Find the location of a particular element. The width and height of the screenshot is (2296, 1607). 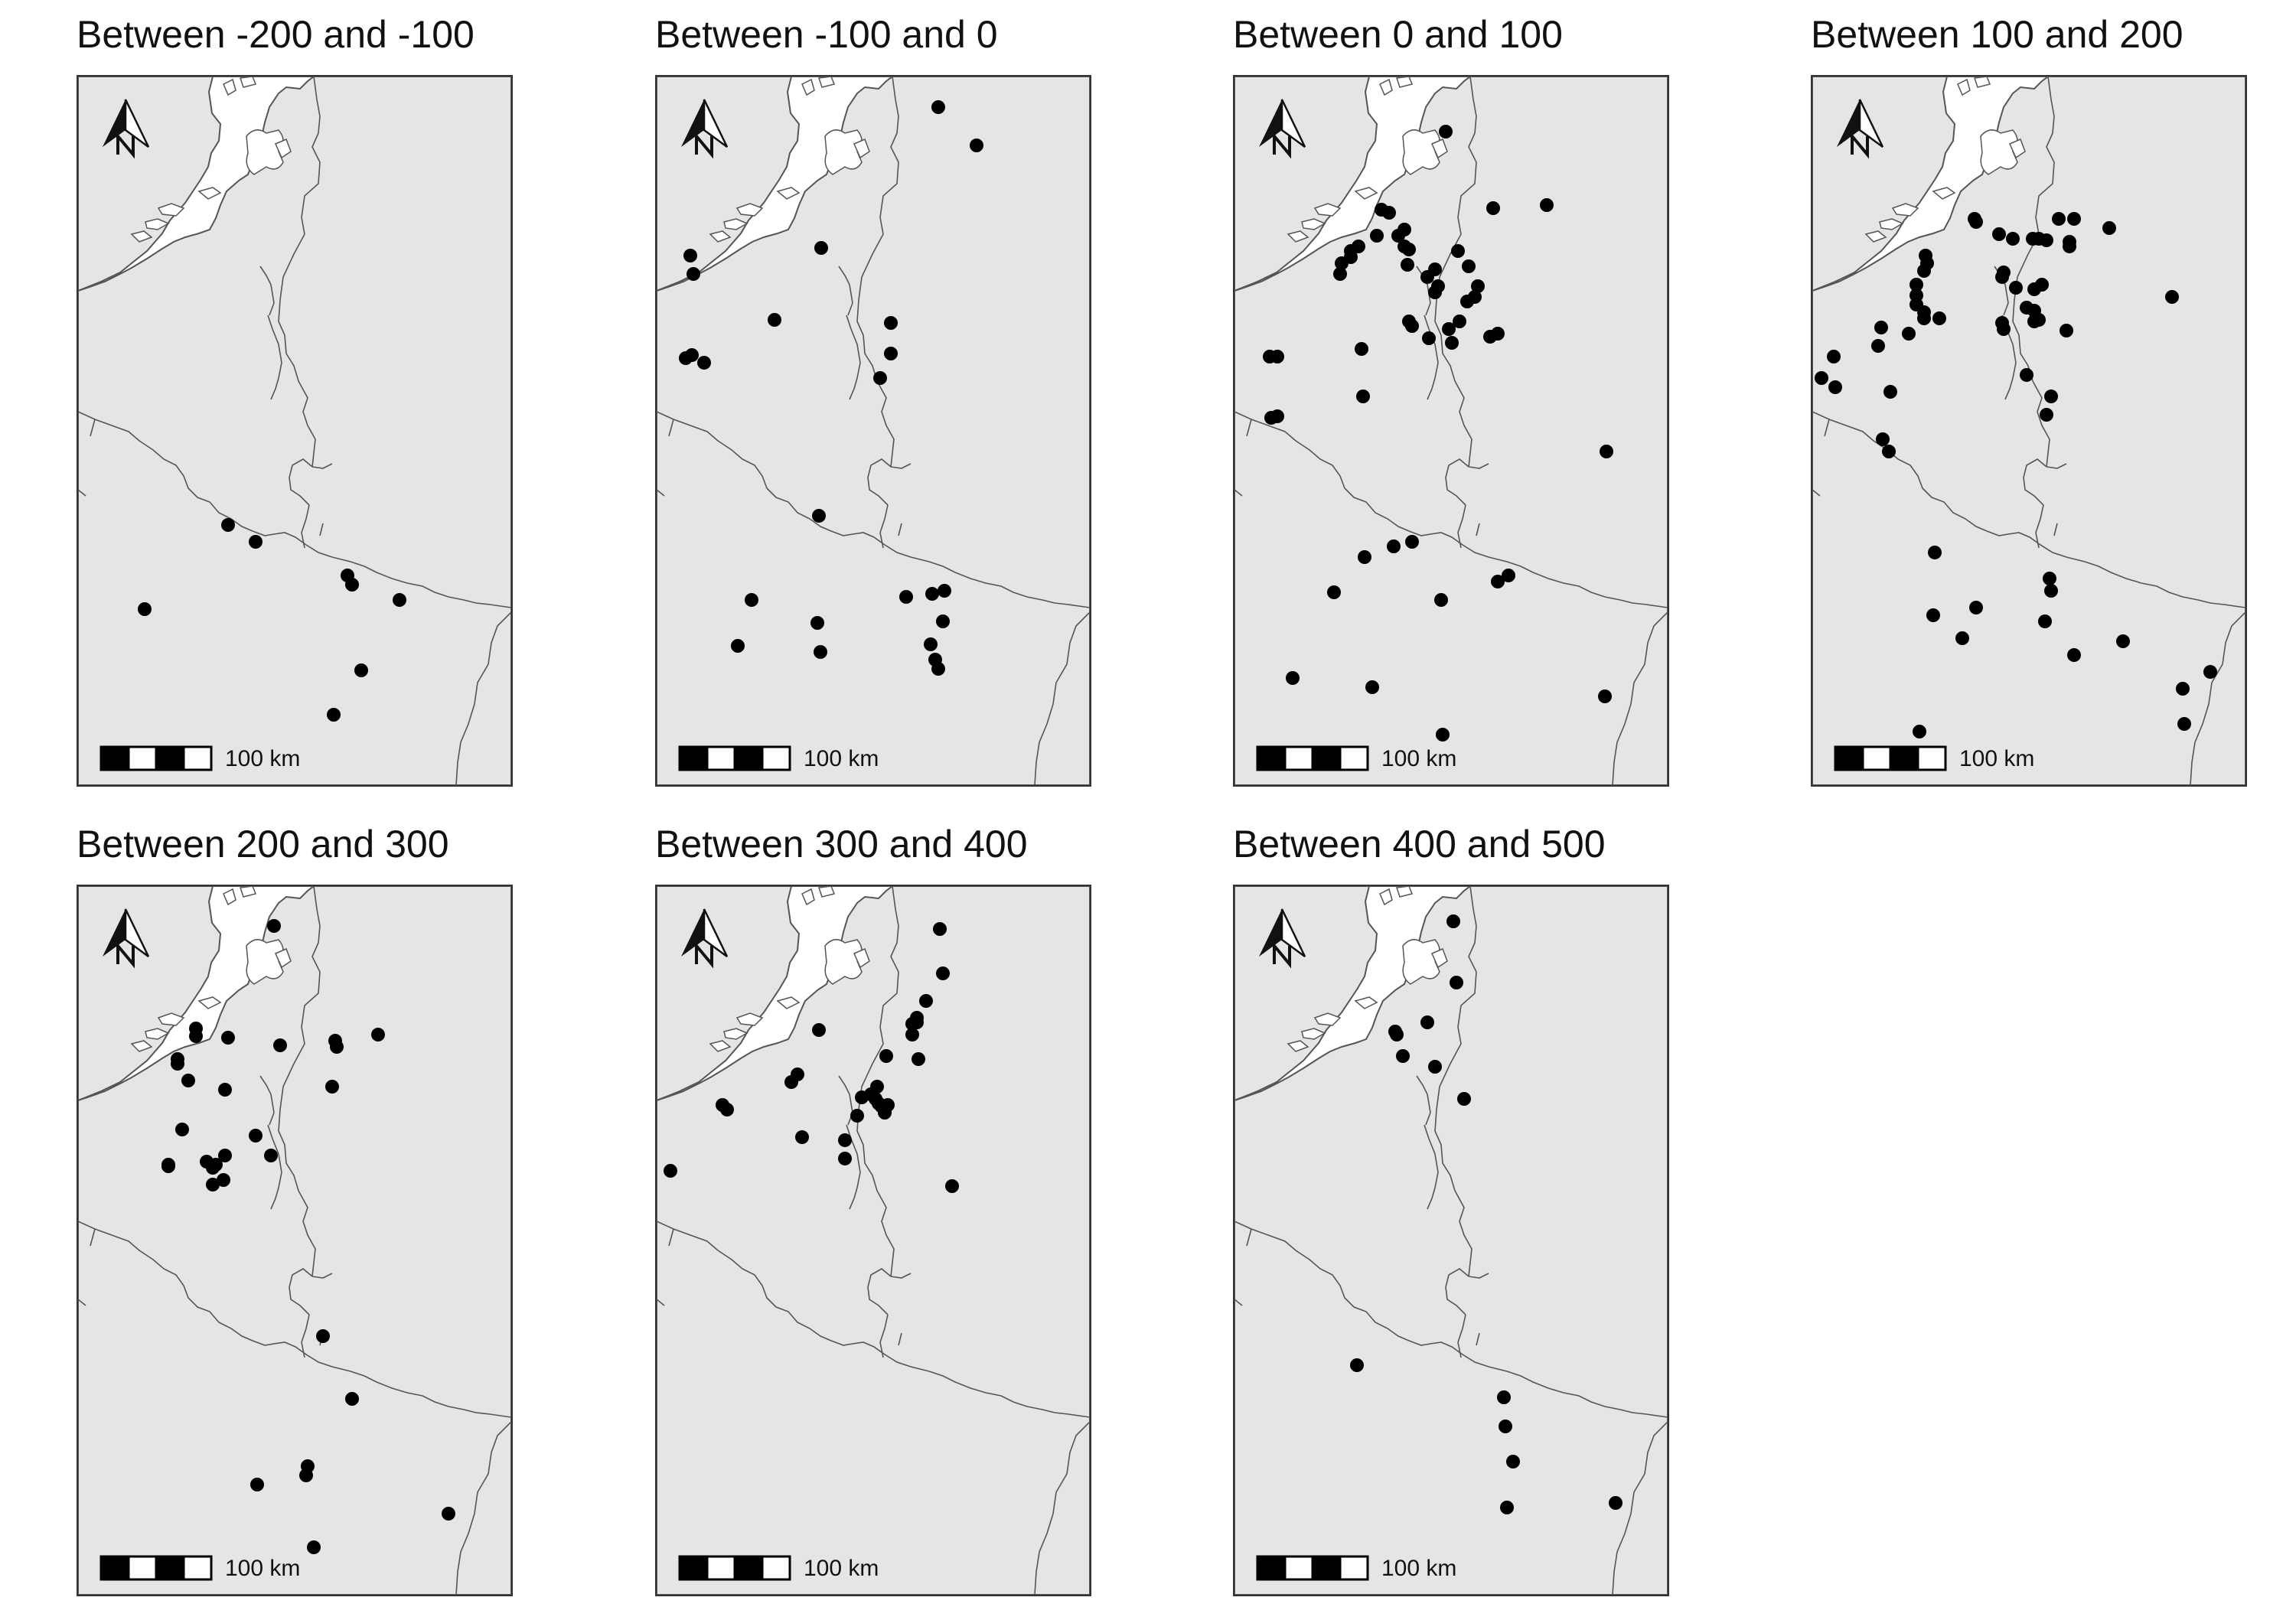

map-frame: 100 km is located at coordinates (295, 1240).